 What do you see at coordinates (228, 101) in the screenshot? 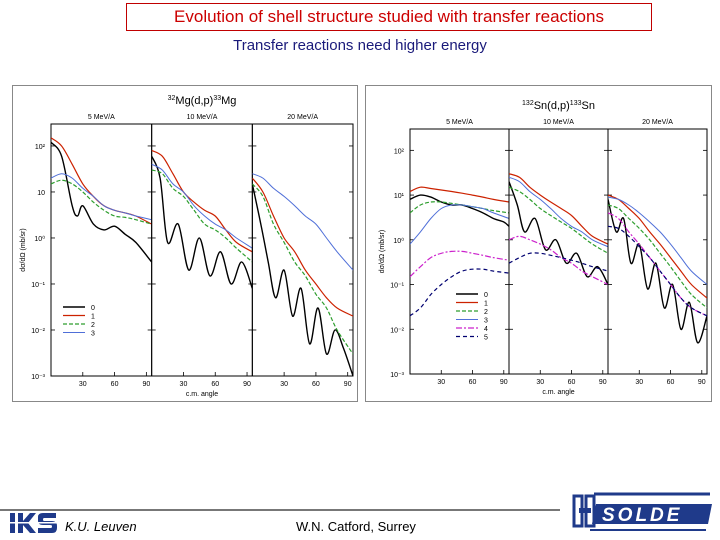
I see `title-element-b-0: Mg` at bounding box center [228, 101].